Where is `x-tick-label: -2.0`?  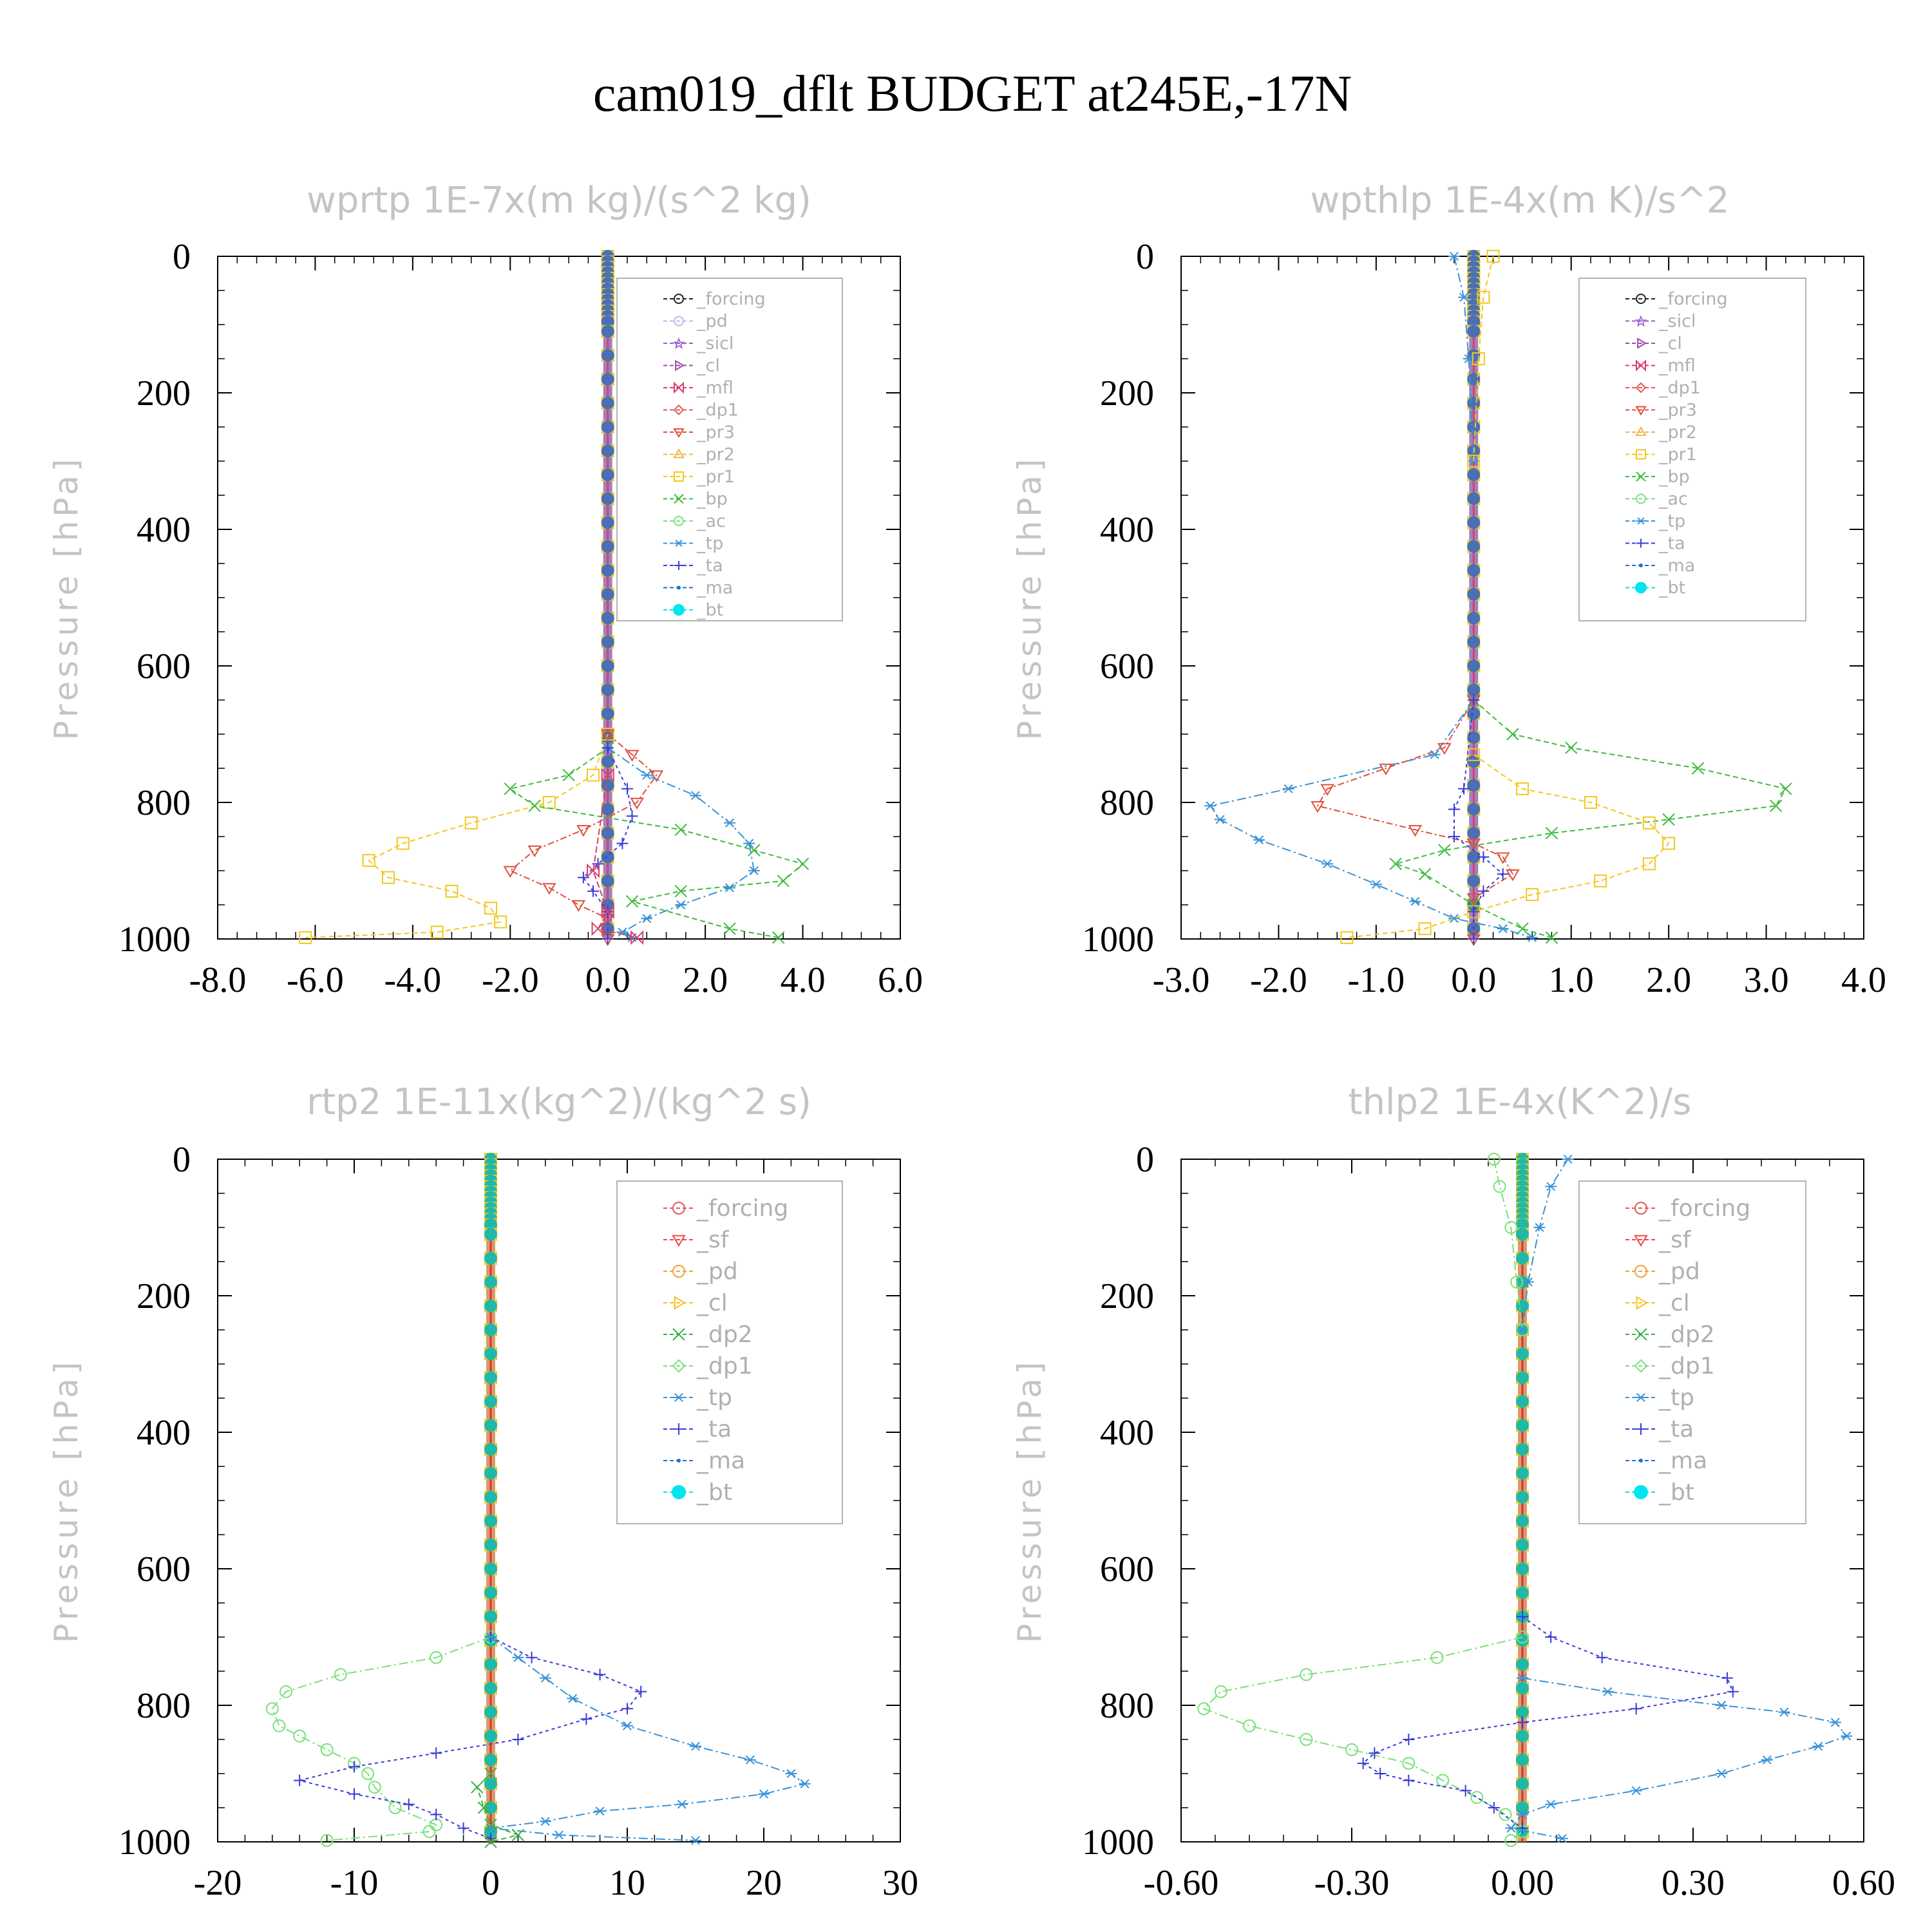 x-tick-label: -2.0 is located at coordinates (1278, 980).